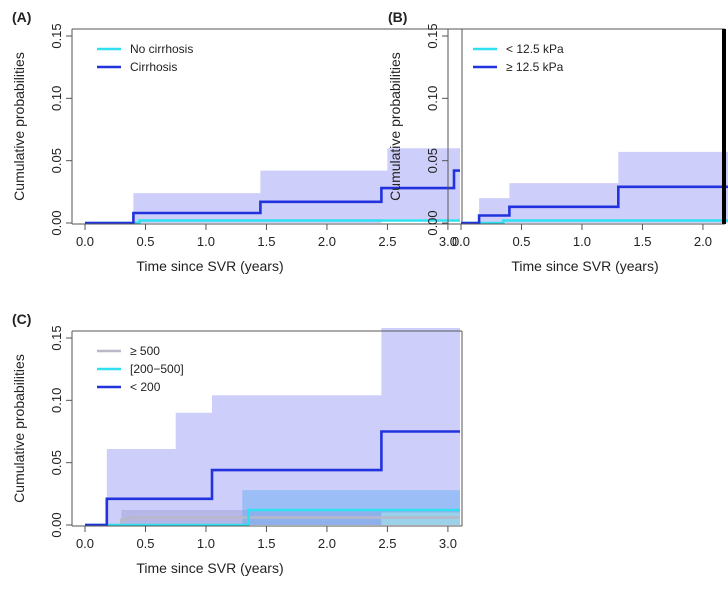 Image resolution: width=728 pixels, height=593 pixels. I want to click on legend-label-1: ≥ 12.5 kPa, so click(535, 67).